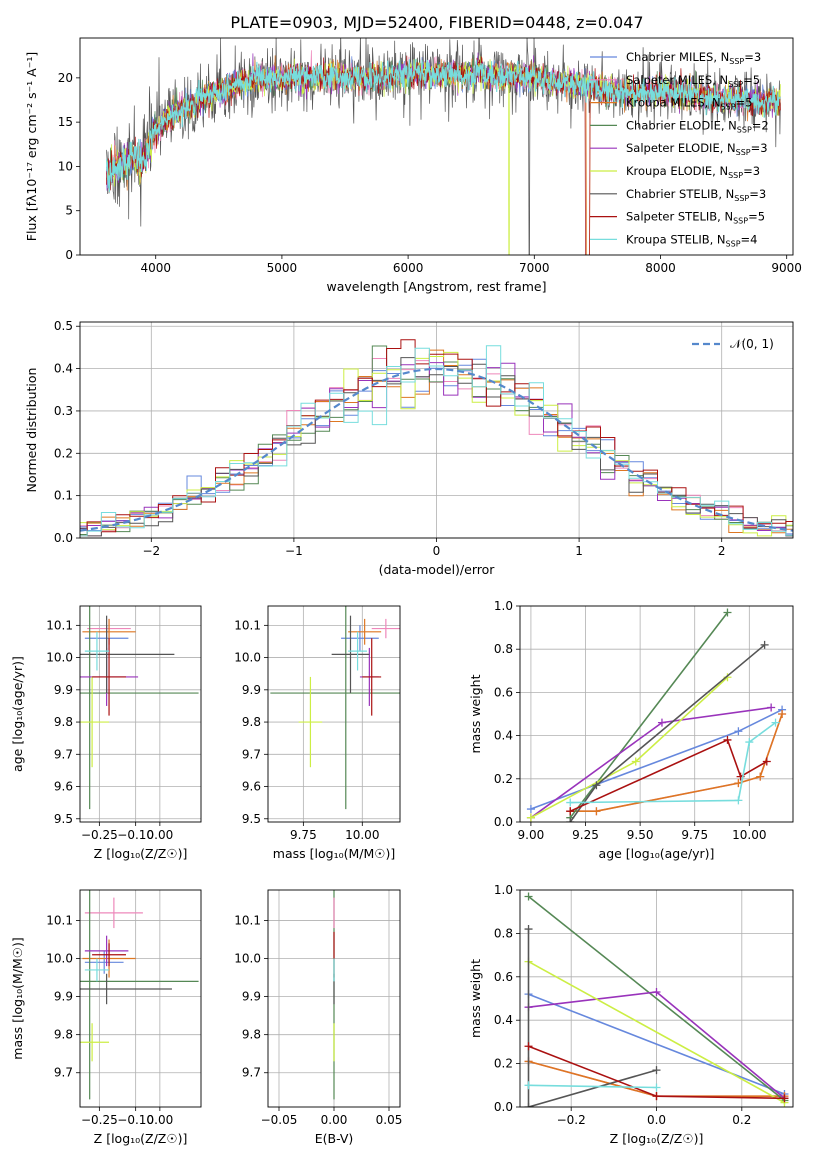 The image size is (819, 1170). What do you see at coordinates (696, 195) in the screenshot?
I see `legend-entry: Chabrier STELIB, NSSP=3` at bounding box center [696, 195].